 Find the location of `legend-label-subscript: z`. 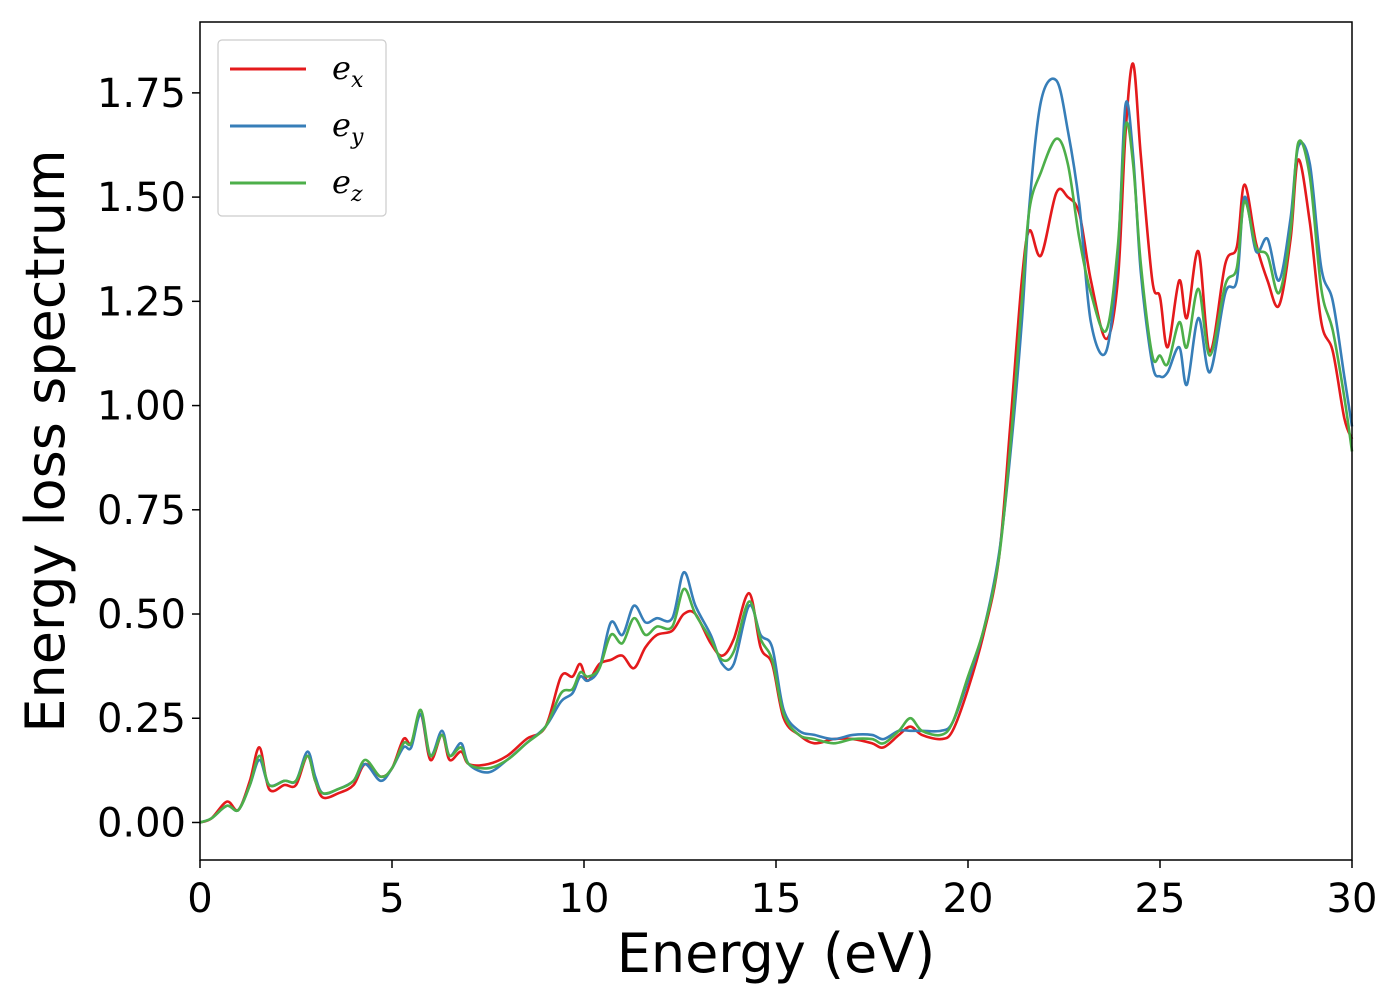

legend-label-subscript: z is located at coordinates (356, 194).